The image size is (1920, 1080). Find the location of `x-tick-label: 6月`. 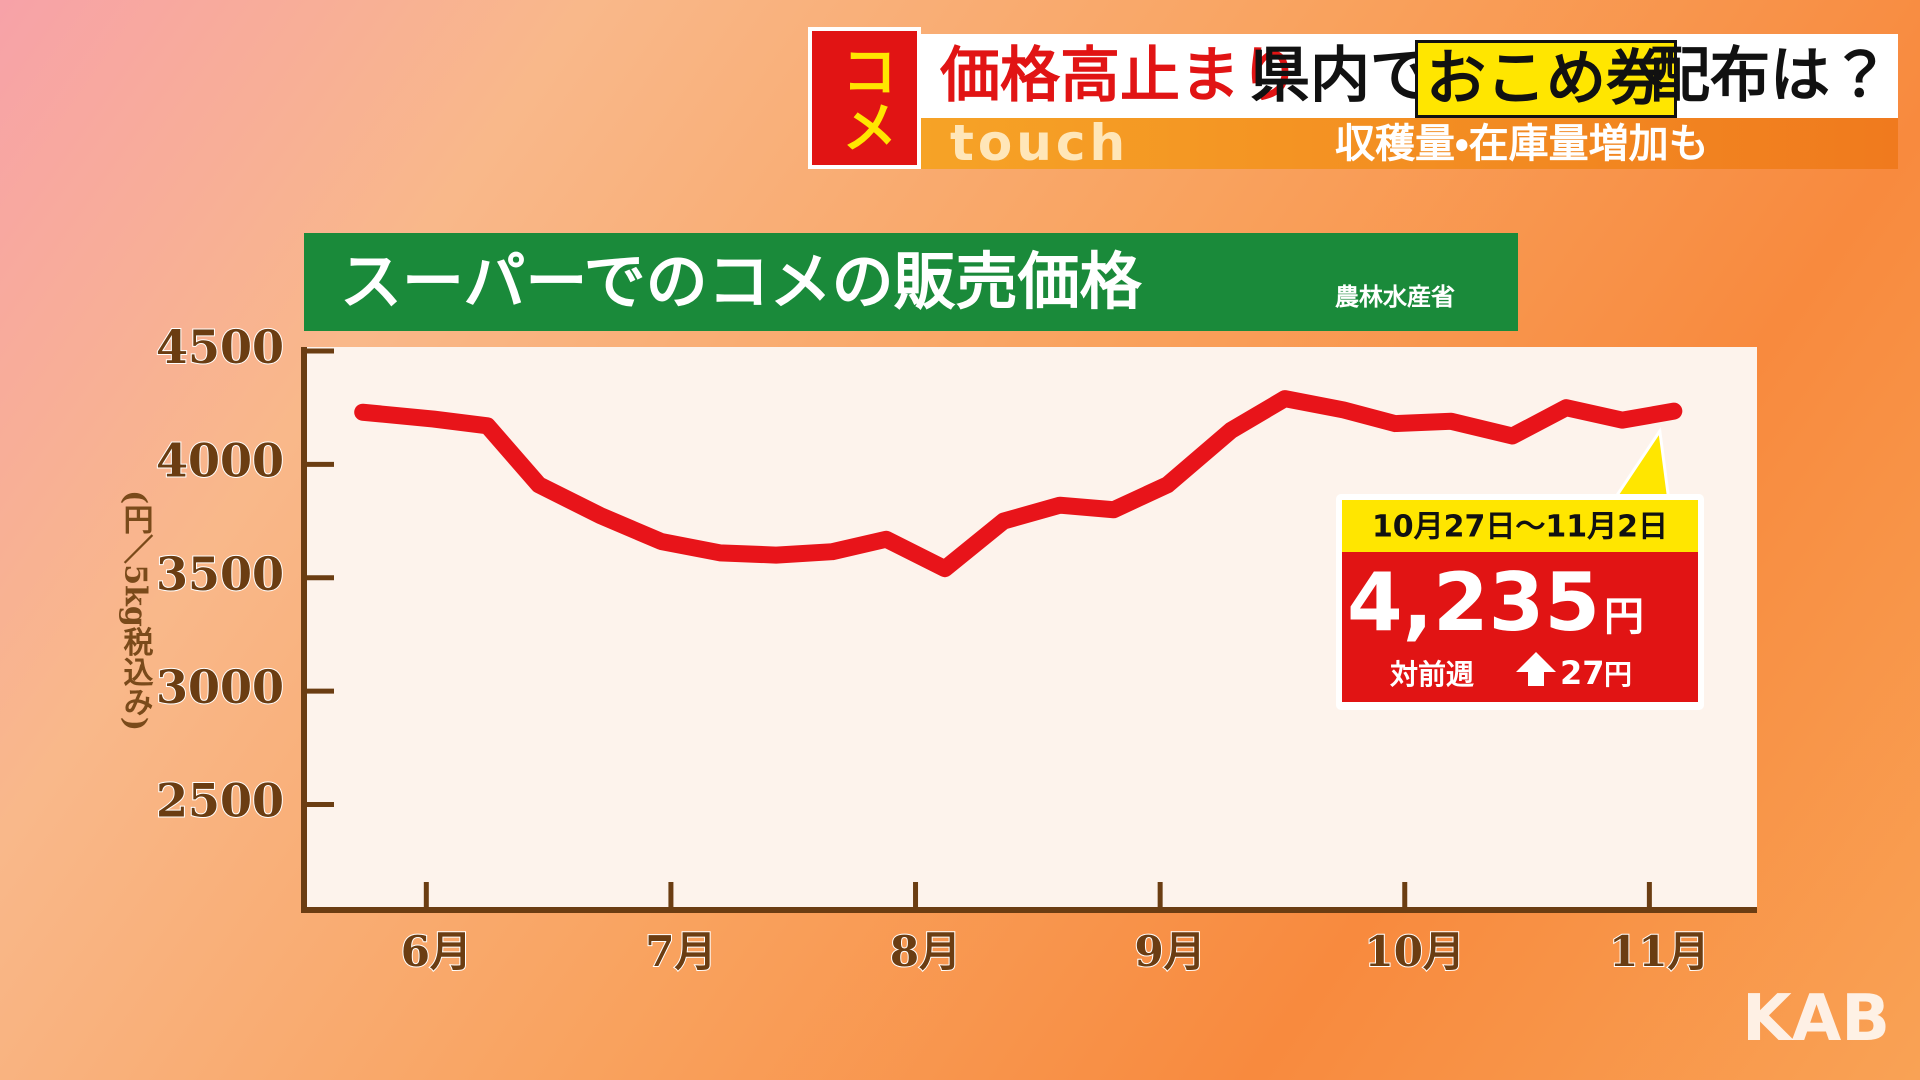

x-tick-label: 6月 is located at coordinates (436, 951).